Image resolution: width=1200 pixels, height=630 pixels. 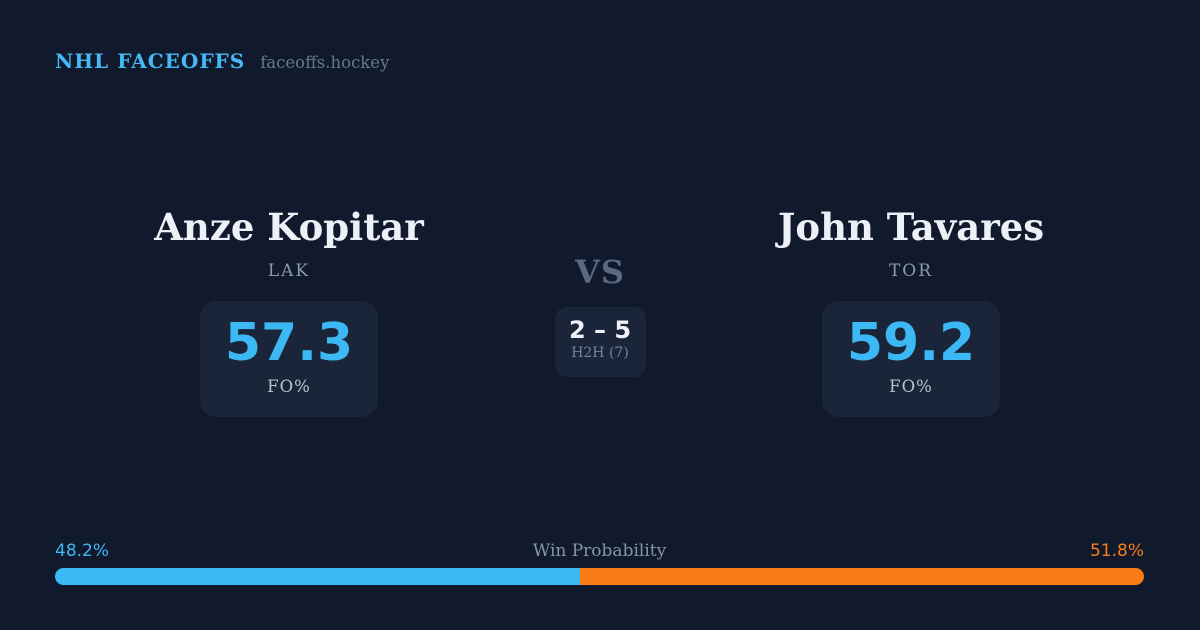 What do you see at coordinates (861, 576) in the screenshot?
I see `win-probability-bar-right-segment` at bounding box center [861, 576].